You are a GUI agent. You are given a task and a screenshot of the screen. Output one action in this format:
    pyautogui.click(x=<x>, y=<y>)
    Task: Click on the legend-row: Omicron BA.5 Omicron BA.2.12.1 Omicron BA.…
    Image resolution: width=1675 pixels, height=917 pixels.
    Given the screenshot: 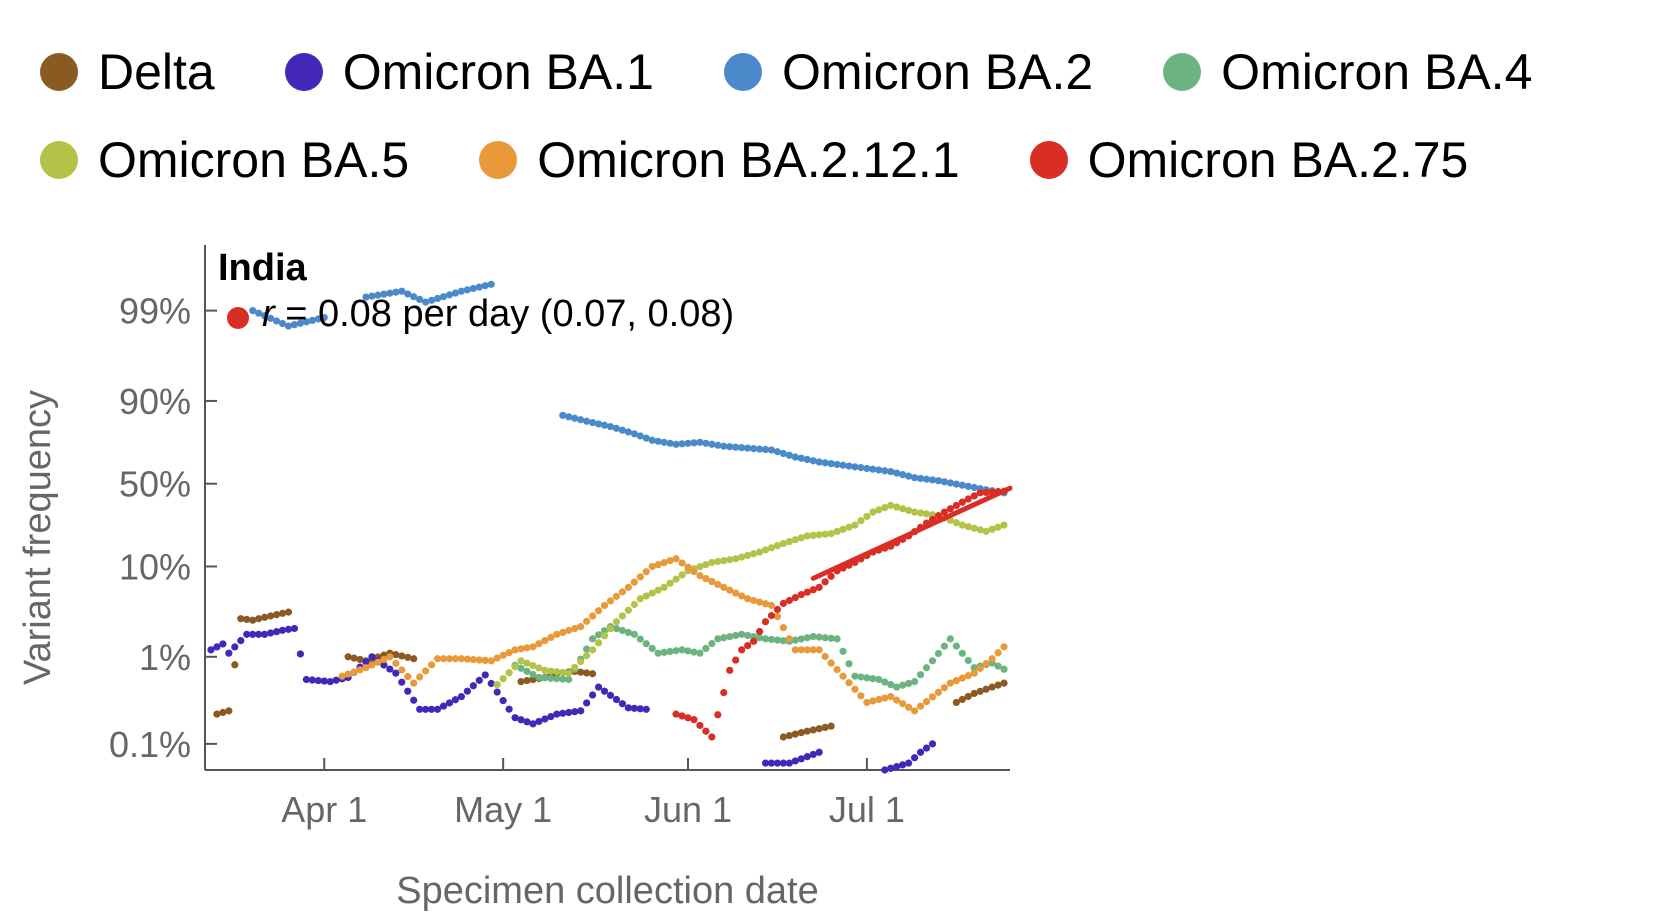 What is the action you would take?
    pyautogui.click(x=855, y=160)
    